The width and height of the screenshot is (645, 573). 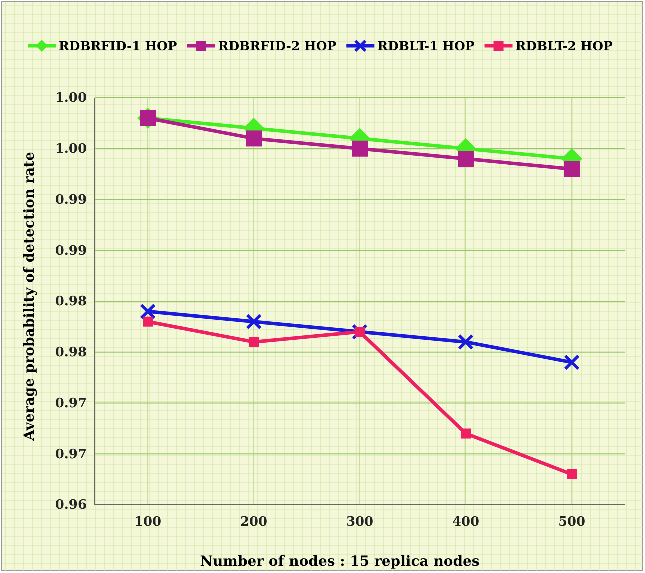 I want to click on y-tick-label: 0.96, so click(x=71, y=506).